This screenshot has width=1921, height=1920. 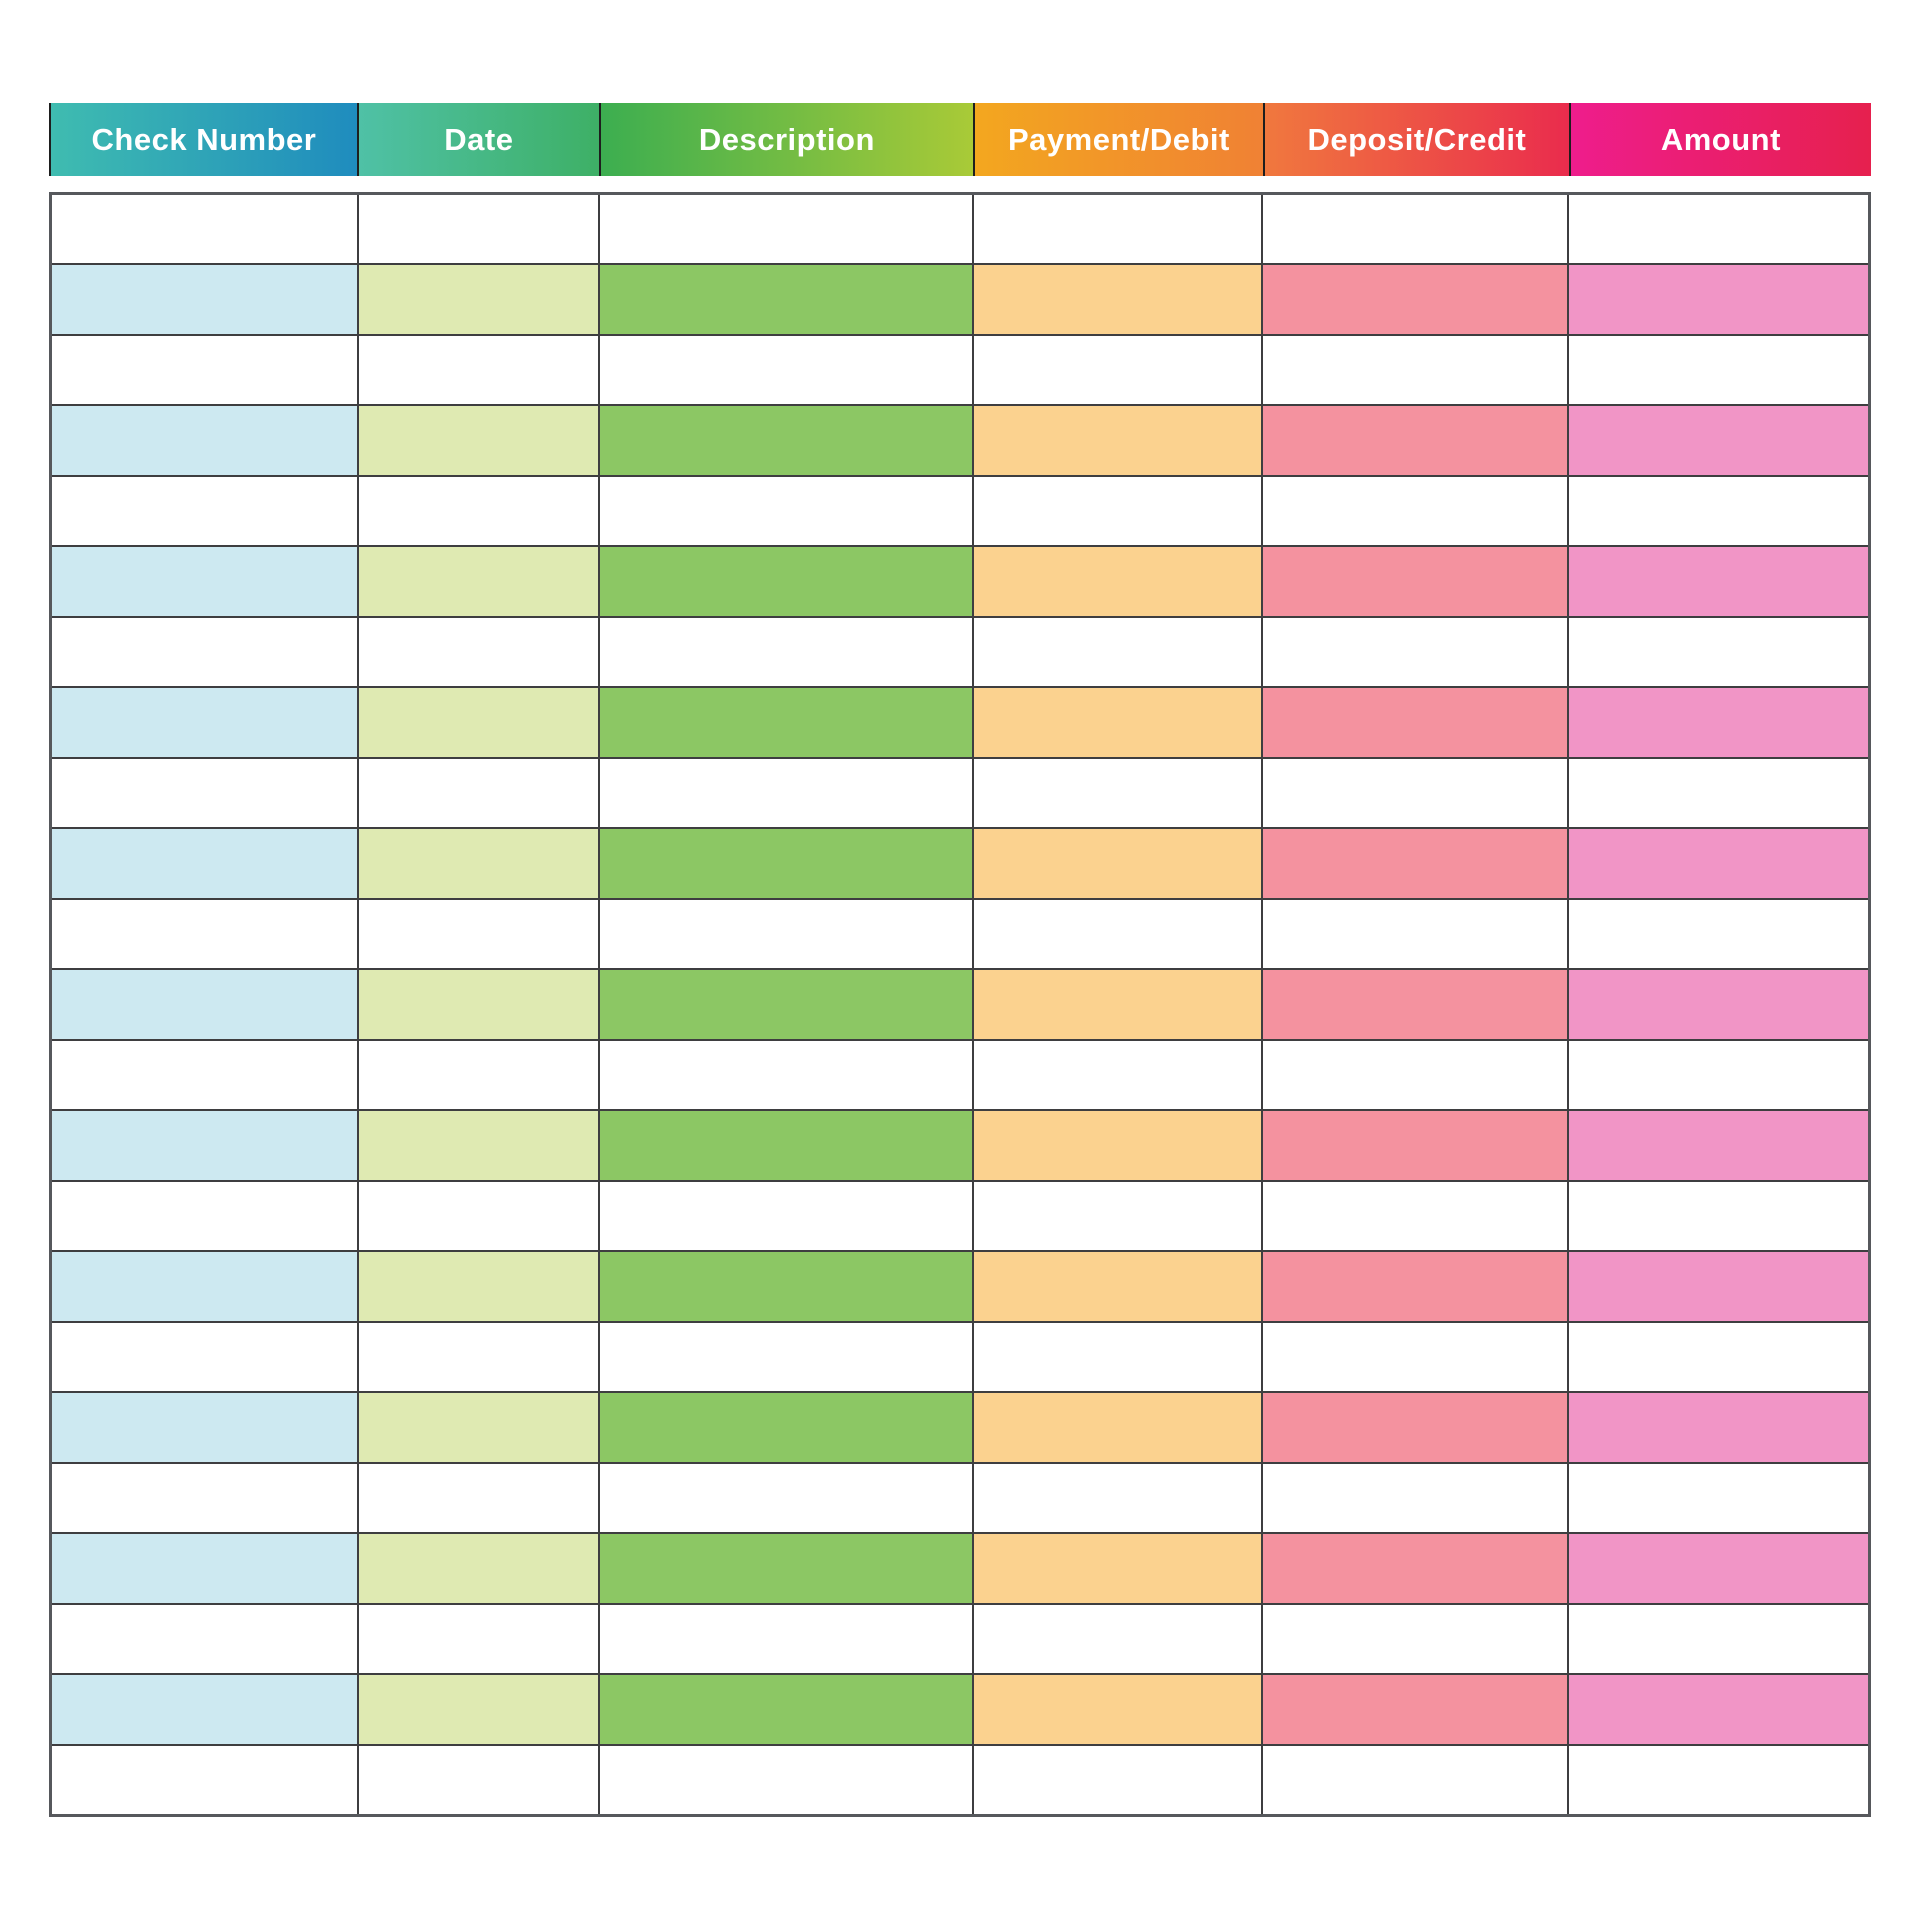 I want to click on column-header-label: Payment/Debit, so click(x=1119, y=139).